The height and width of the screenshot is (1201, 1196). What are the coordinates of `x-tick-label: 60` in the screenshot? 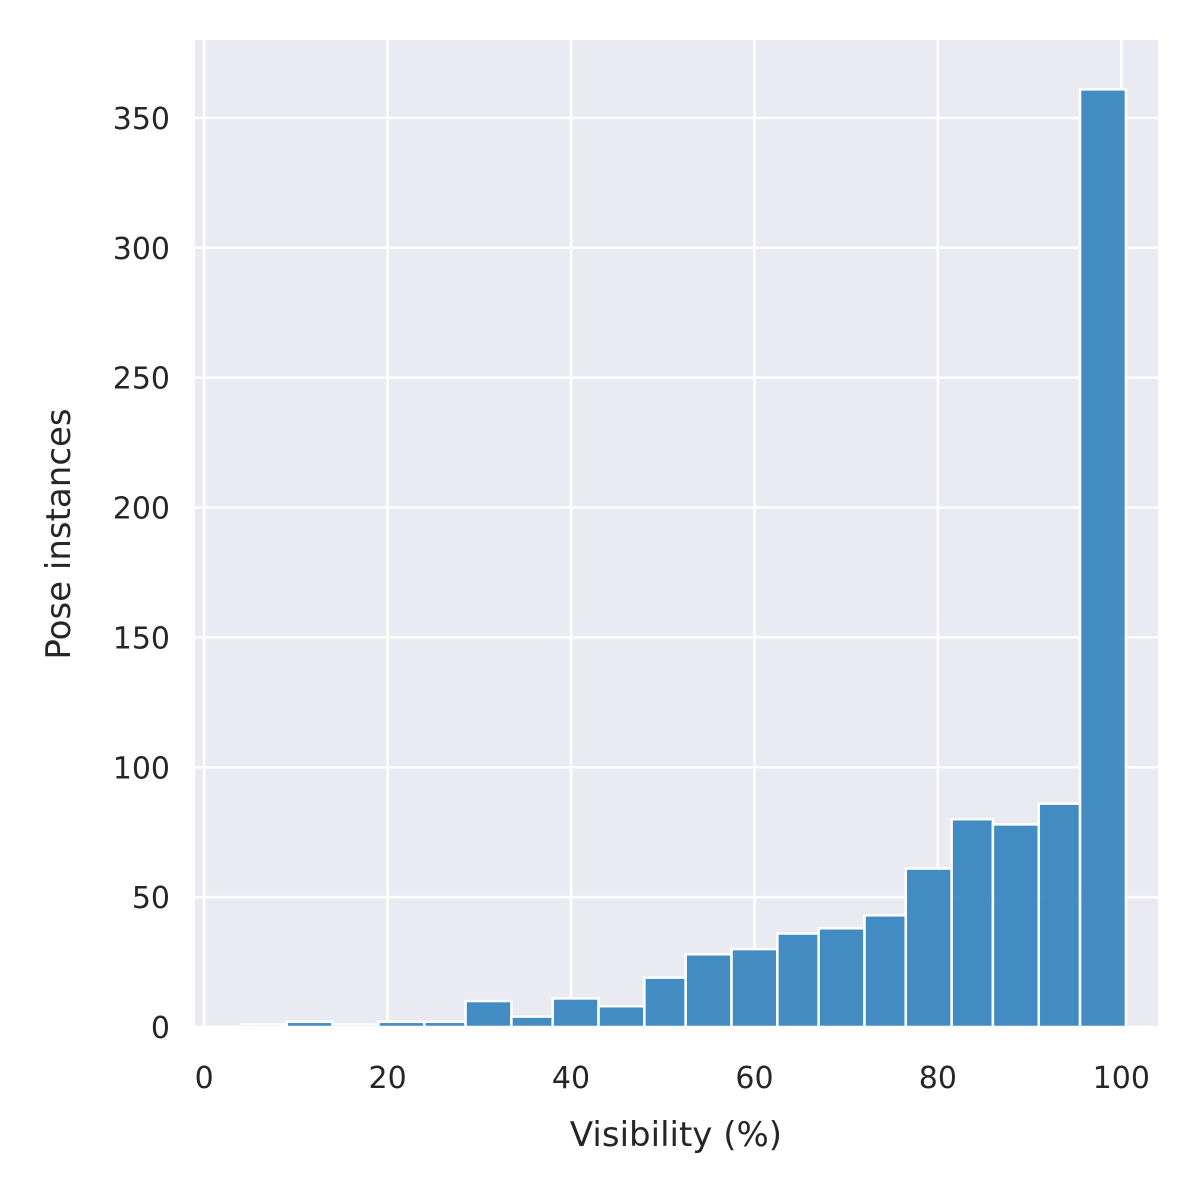 It's located at (754, 1078).